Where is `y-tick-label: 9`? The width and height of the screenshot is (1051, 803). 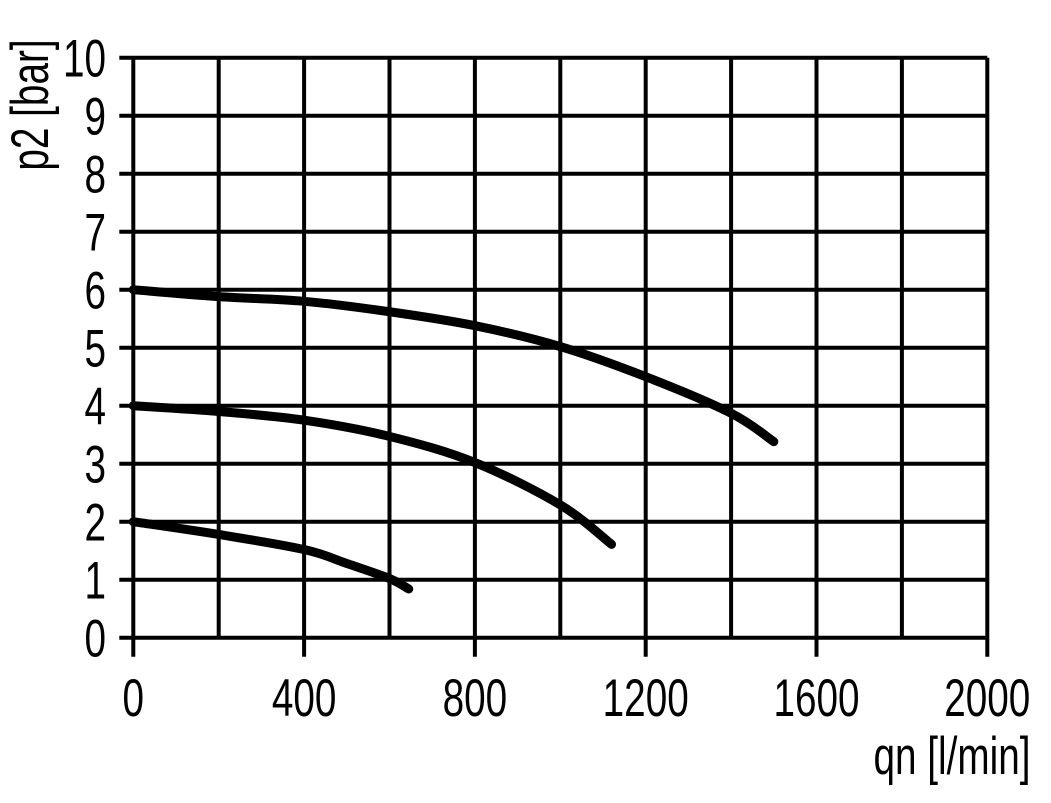
y-tick-label: 9 is located at coordinates (95, 116).